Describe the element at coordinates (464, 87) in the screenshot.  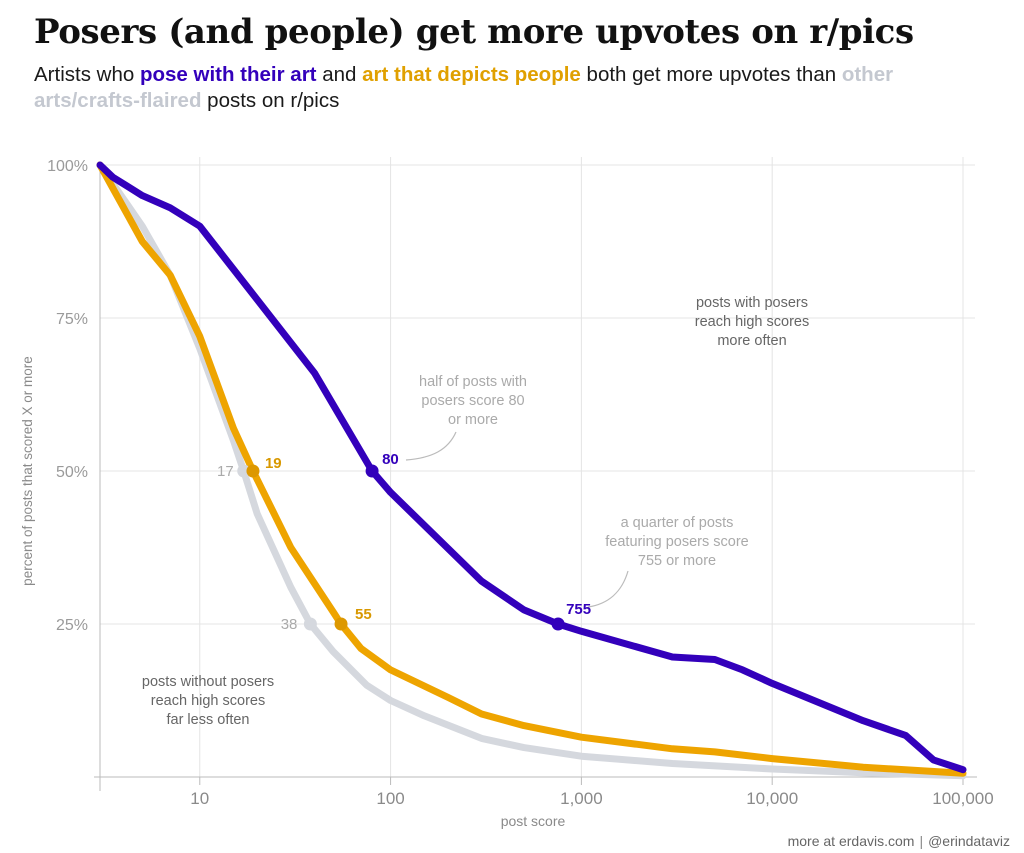
I see `subtitle-highlight-other: other arts/crafts-flaired` at that location.